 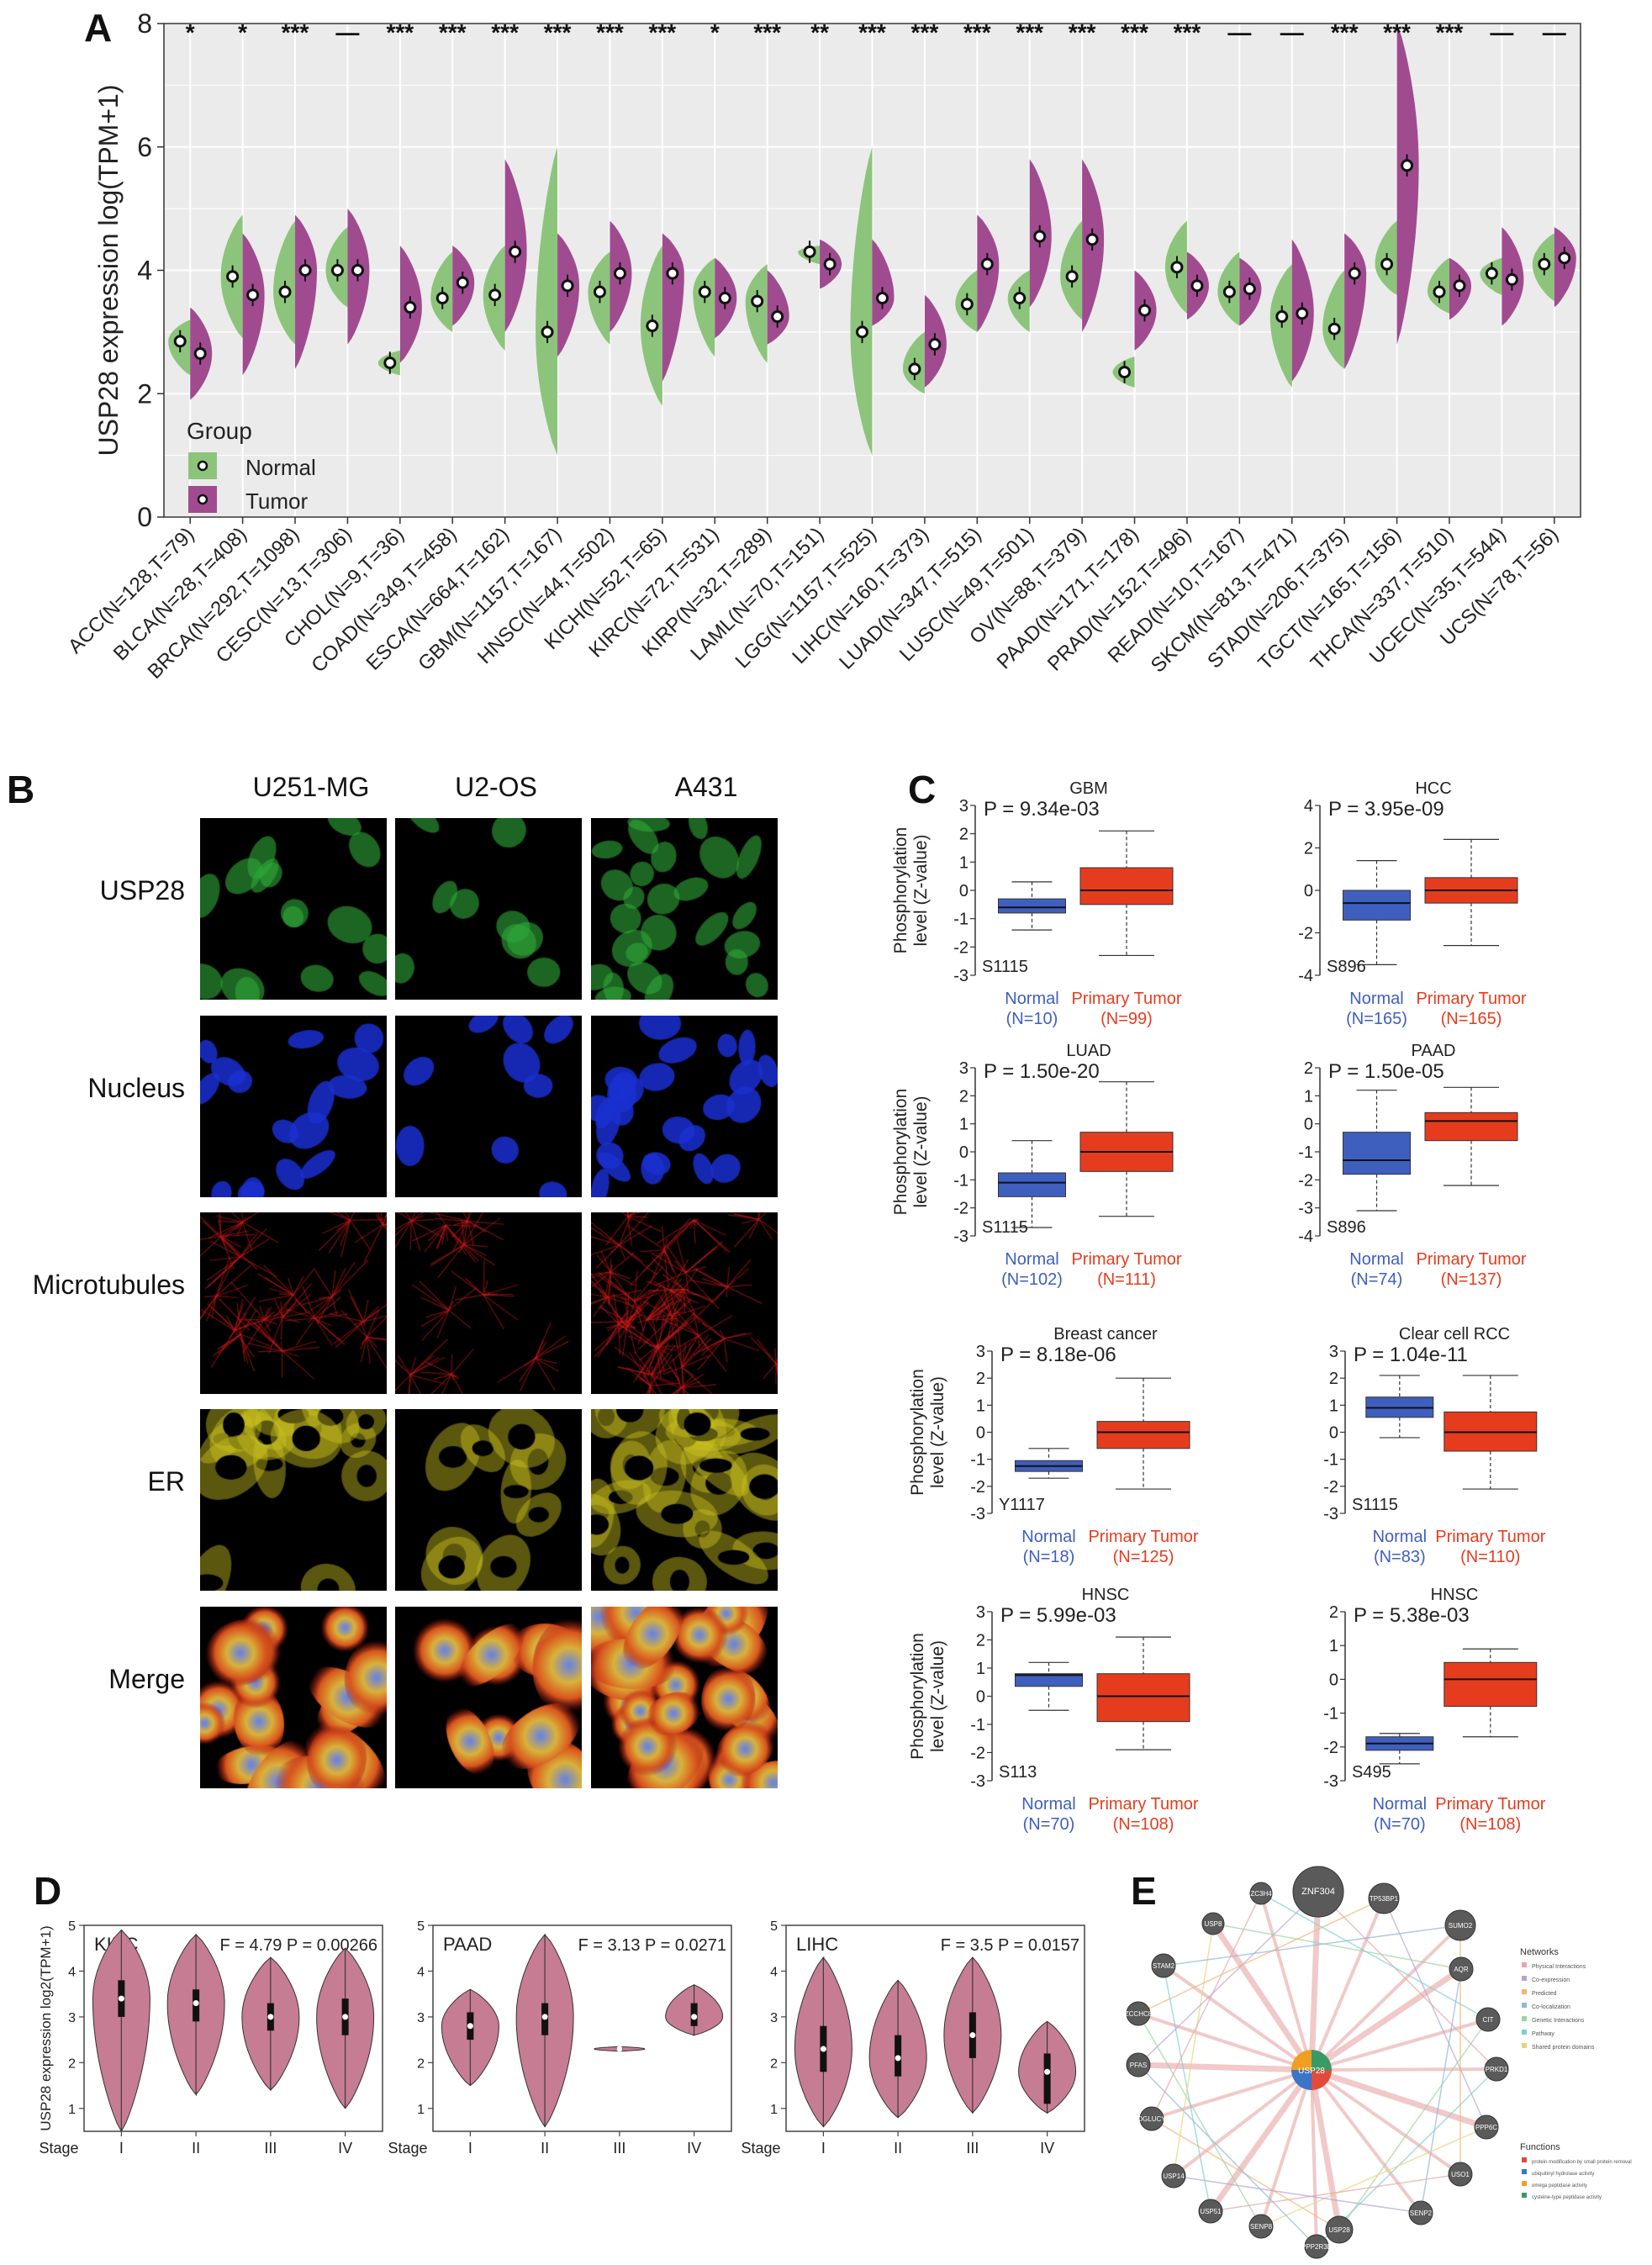 What do you see at coordinates (921, 1151) in the screenshot?
I see `panel-c-ylabel-2: level (Z-value)` at bounding box center [921, 1151].